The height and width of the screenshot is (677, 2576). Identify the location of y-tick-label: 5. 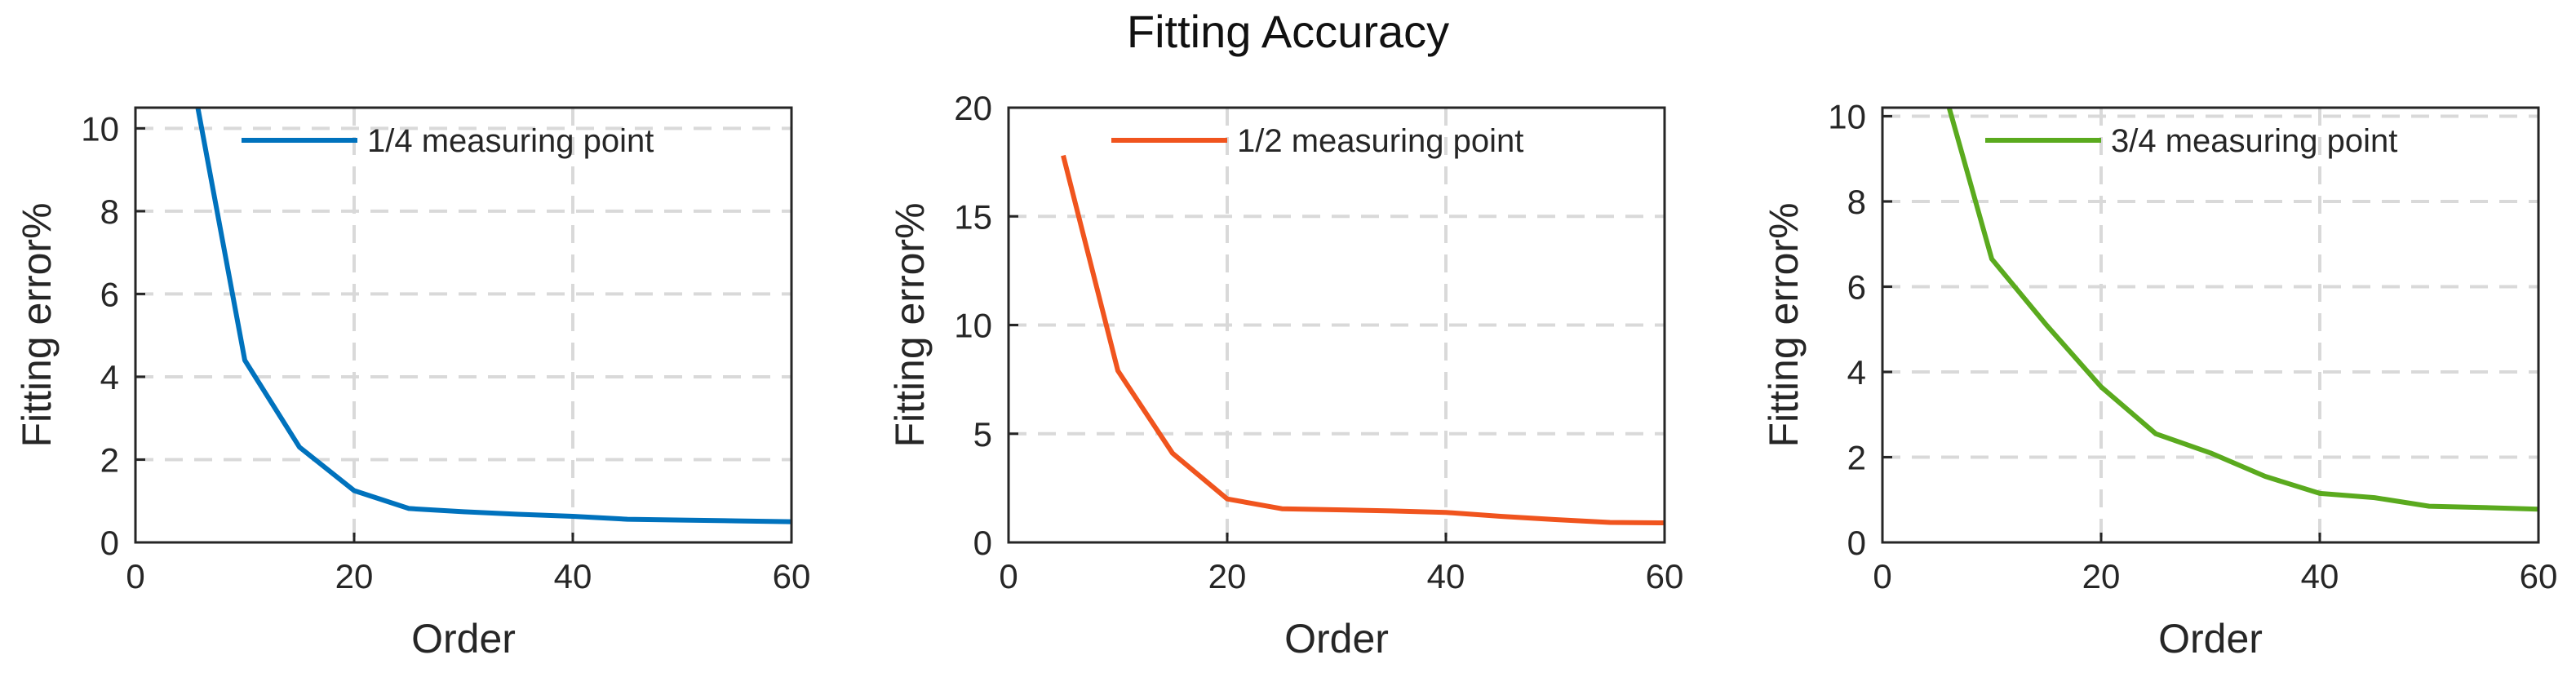
(983, 434).